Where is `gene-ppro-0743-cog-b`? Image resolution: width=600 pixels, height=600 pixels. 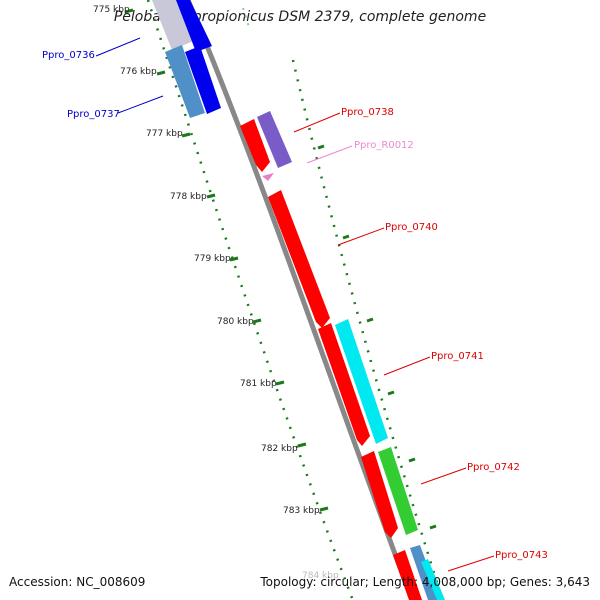 gene-ppro-0743-cog-b is located at coordinates (433, 579).